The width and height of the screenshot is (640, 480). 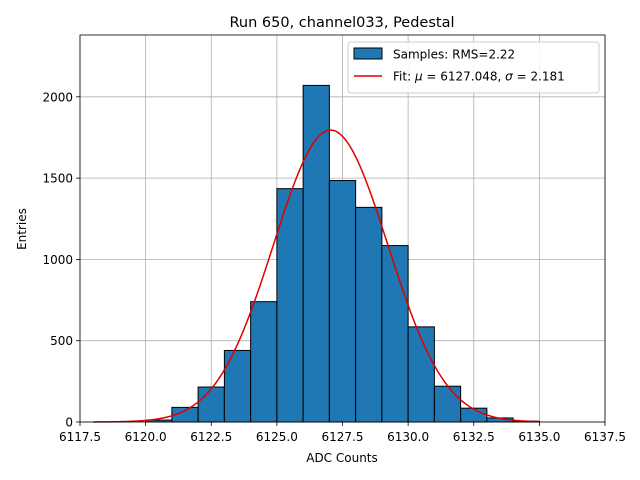 I want to click on x-tick-label-4: 6127.5, so click(x=343, y=437).